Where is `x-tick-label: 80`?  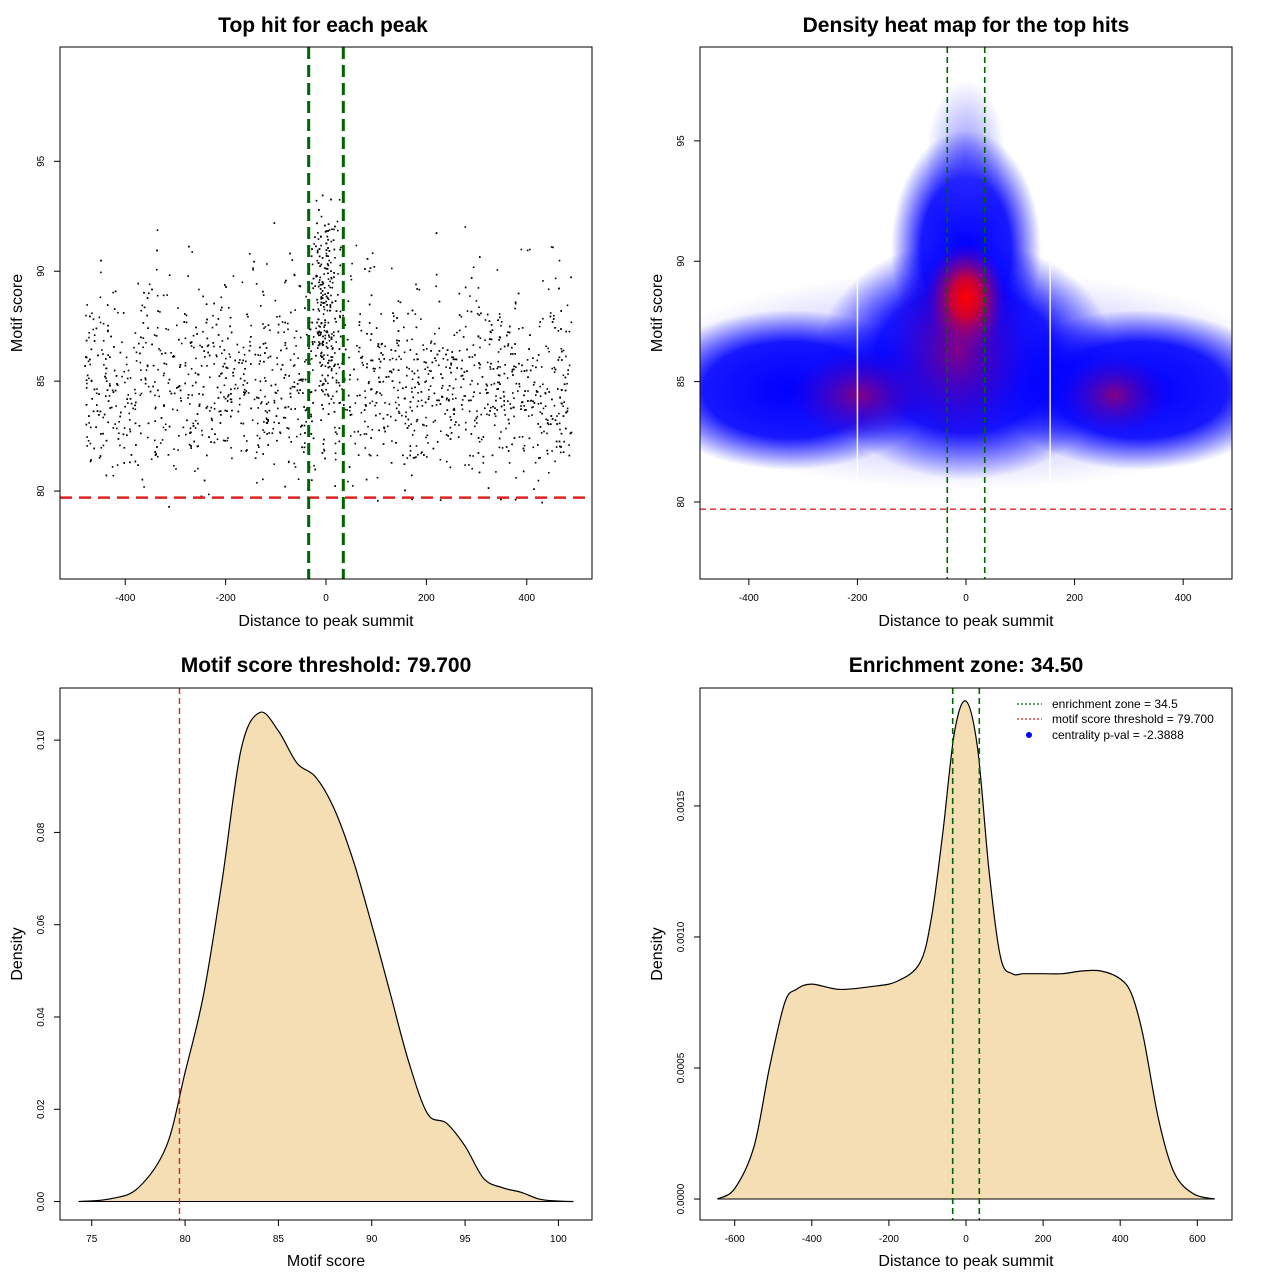
x-tick-label: 80 is located at coordinates (186, 1239).